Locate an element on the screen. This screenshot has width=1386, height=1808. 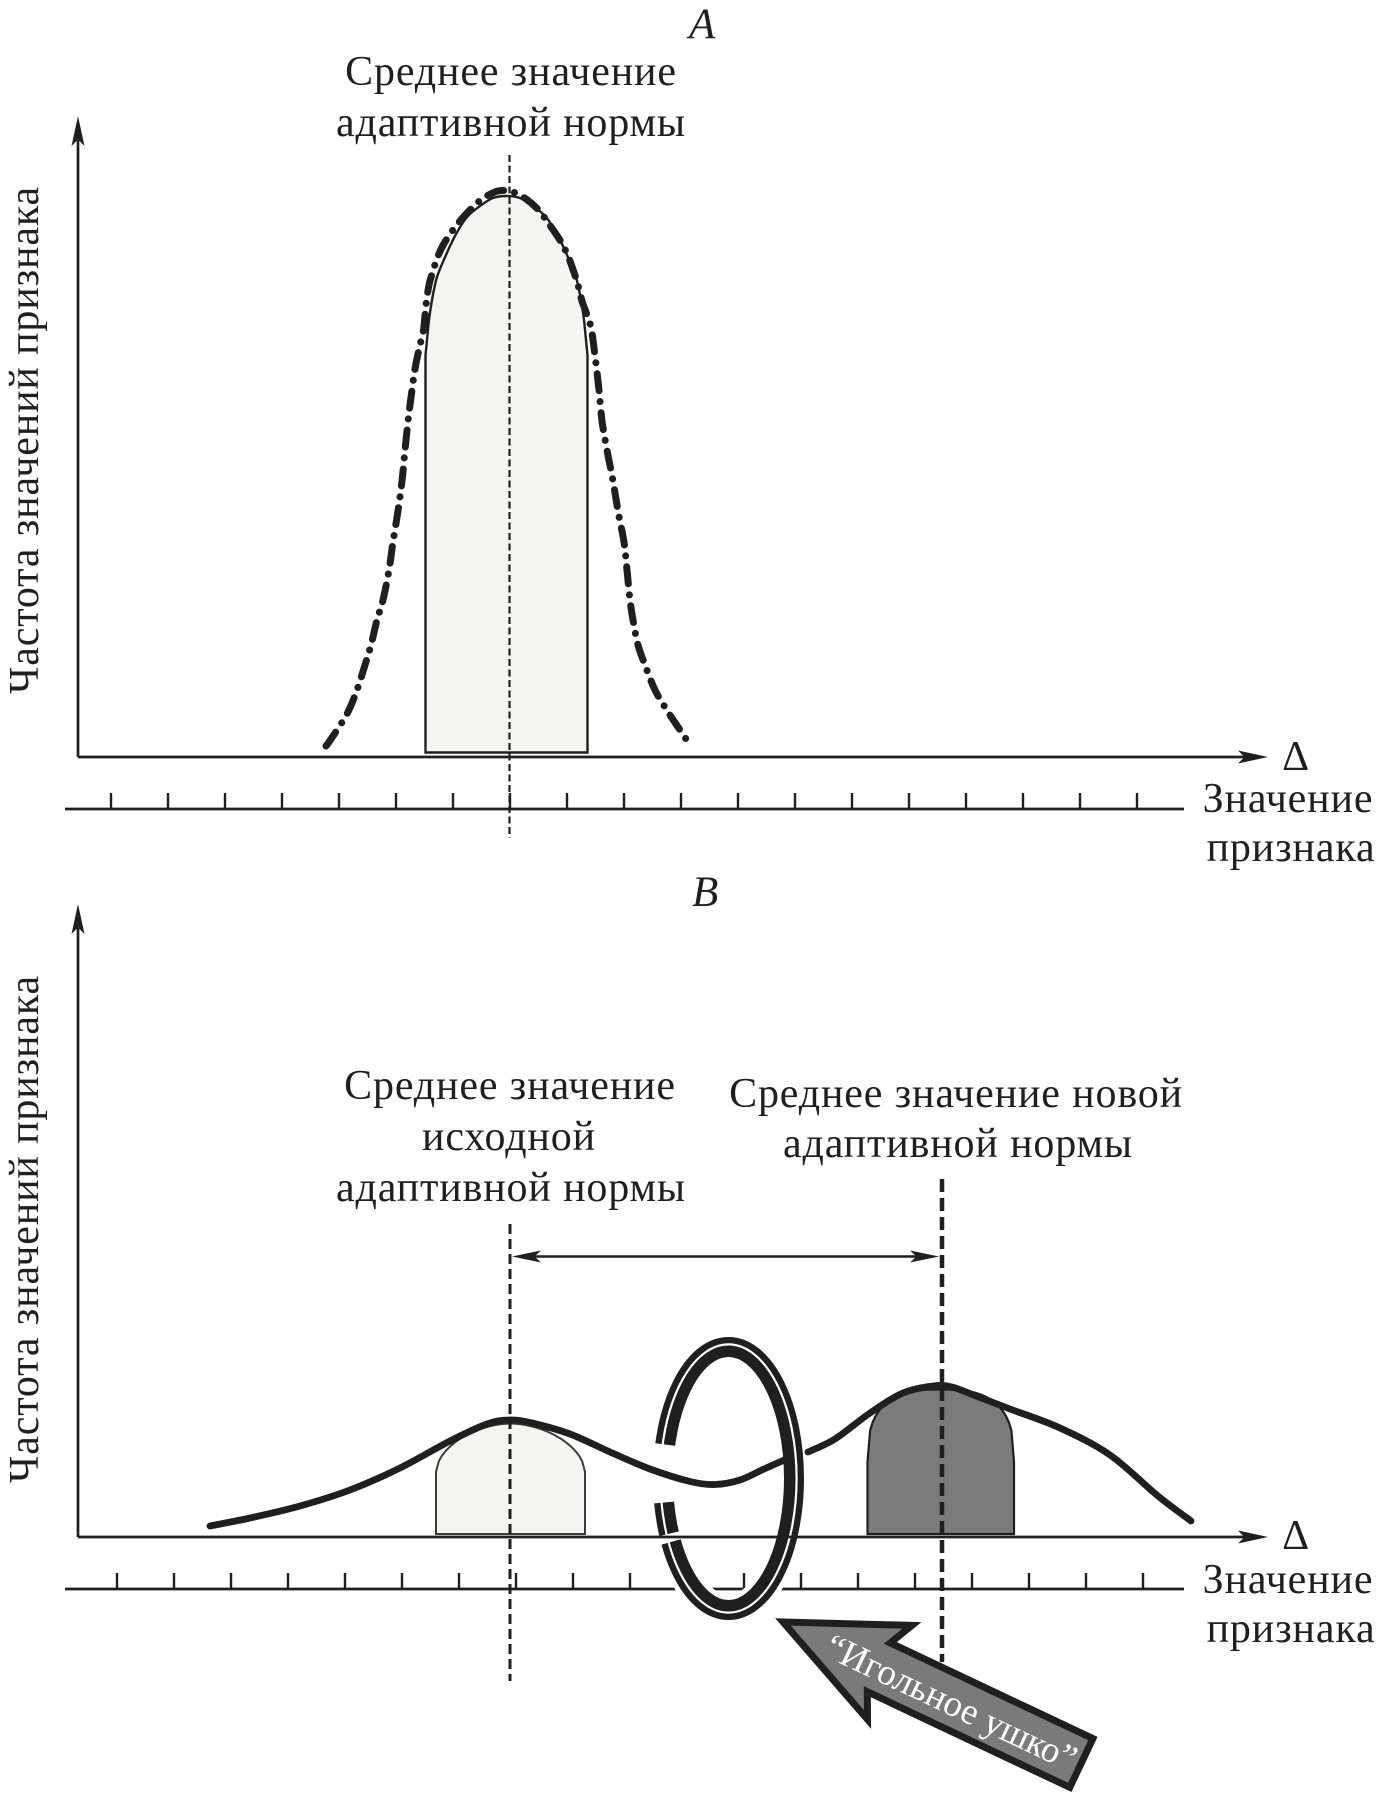
svg-text: Среднее значение новой is located at coordinates (956, 1094).